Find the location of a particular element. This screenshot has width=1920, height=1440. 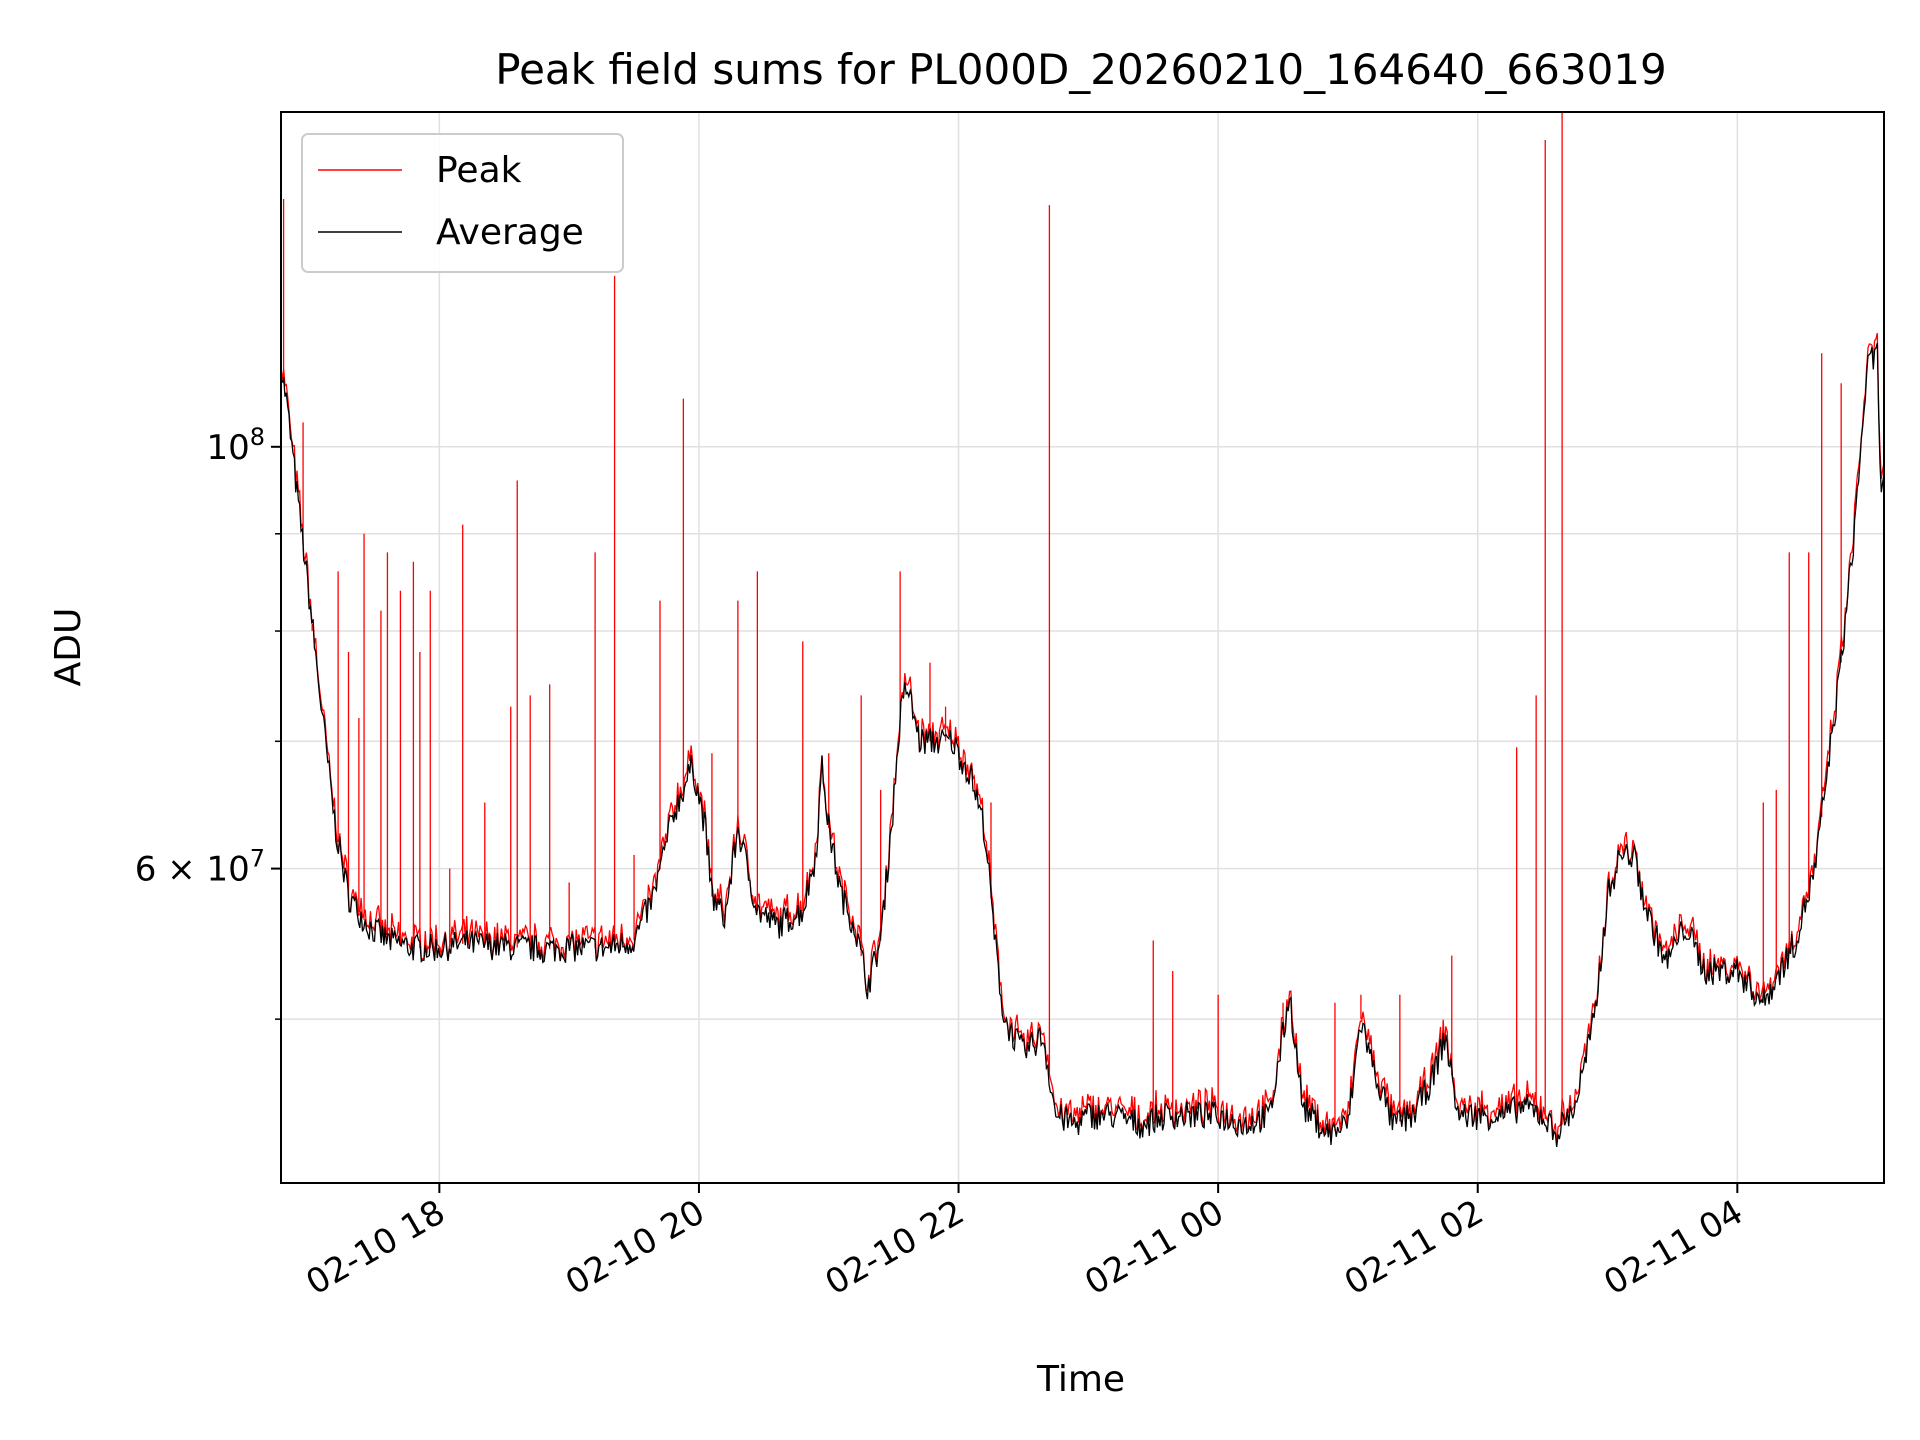

x-axis-label: Time is located at coordinates (1080, 1379).